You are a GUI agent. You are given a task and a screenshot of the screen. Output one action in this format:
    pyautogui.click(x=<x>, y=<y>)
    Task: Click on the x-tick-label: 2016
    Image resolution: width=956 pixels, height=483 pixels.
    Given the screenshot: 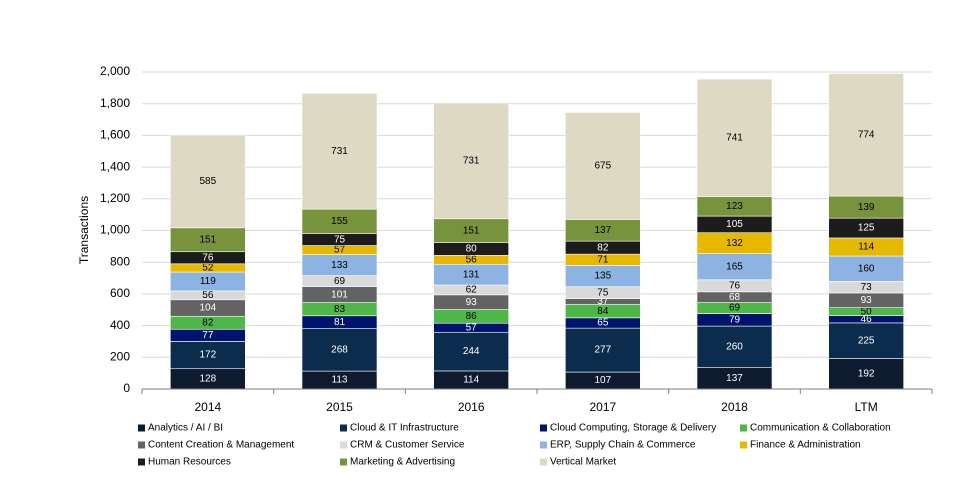 What is the action you would take?
    pyautogui.click(x=471, y=407)
    